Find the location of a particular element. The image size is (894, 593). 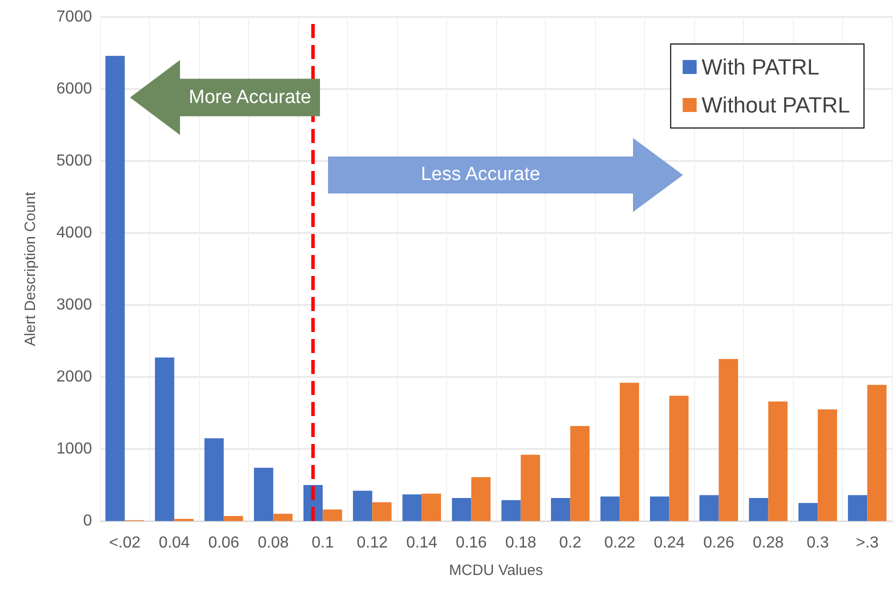

x-tick-label: 0.24 is located at coordinates (669, 543).